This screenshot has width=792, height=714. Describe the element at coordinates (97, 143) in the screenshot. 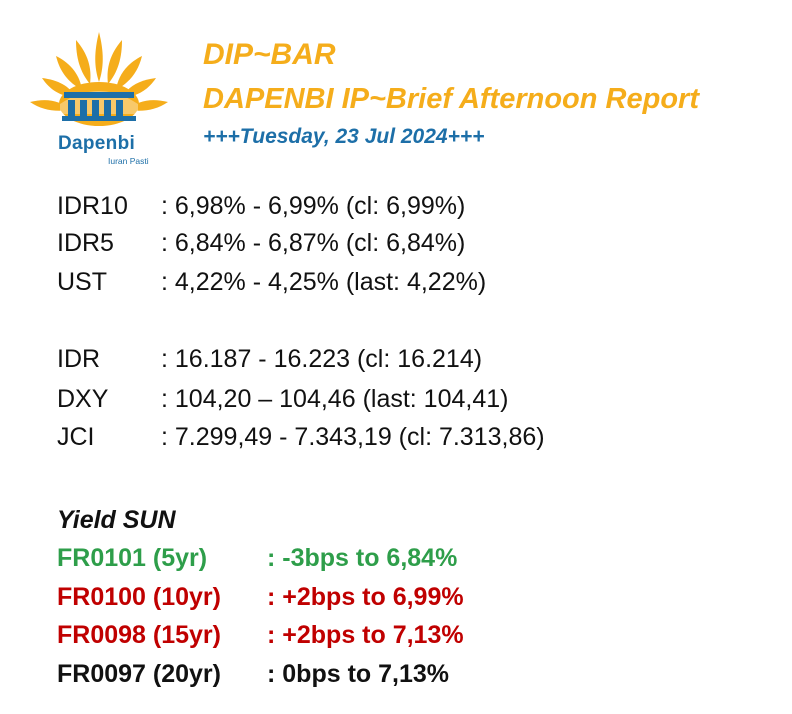

I see `logo-brand-text: Dapenbi` at that location.